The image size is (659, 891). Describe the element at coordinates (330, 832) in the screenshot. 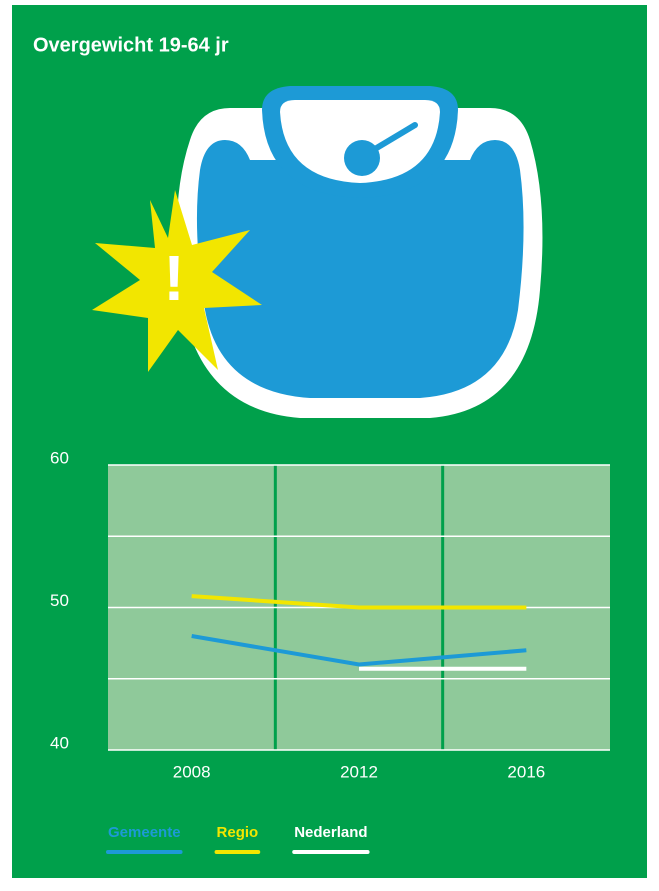

I see `legend-label: Nederland` at that location.